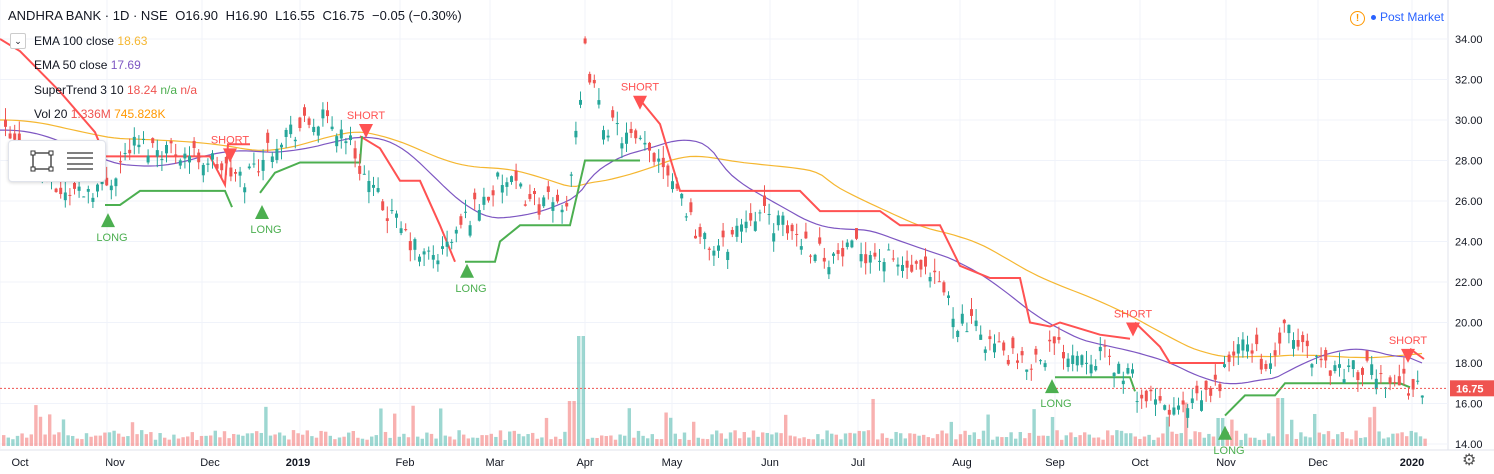 Image resolution: width=1494 pixels, height=474 pixels. I want to click on symbol-title: ANDHRA BANK · 1D · NSE, so click(88, 15).